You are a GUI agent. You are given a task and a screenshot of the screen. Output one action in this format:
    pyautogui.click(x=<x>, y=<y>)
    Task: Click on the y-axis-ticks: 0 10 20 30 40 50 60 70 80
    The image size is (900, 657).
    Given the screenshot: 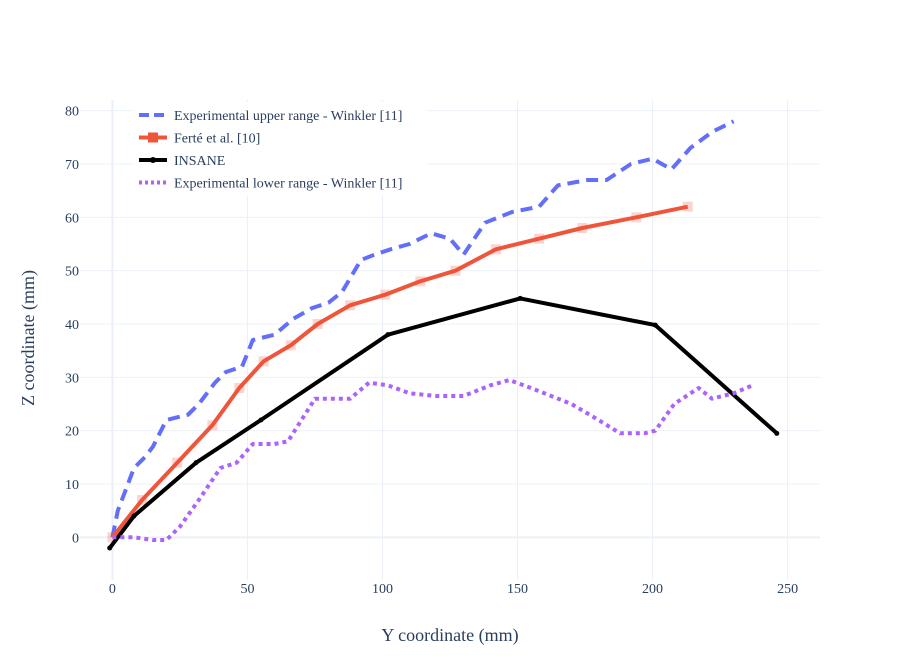 What is the action you would take?
    pyautogui.click(x=72, y=326)
    